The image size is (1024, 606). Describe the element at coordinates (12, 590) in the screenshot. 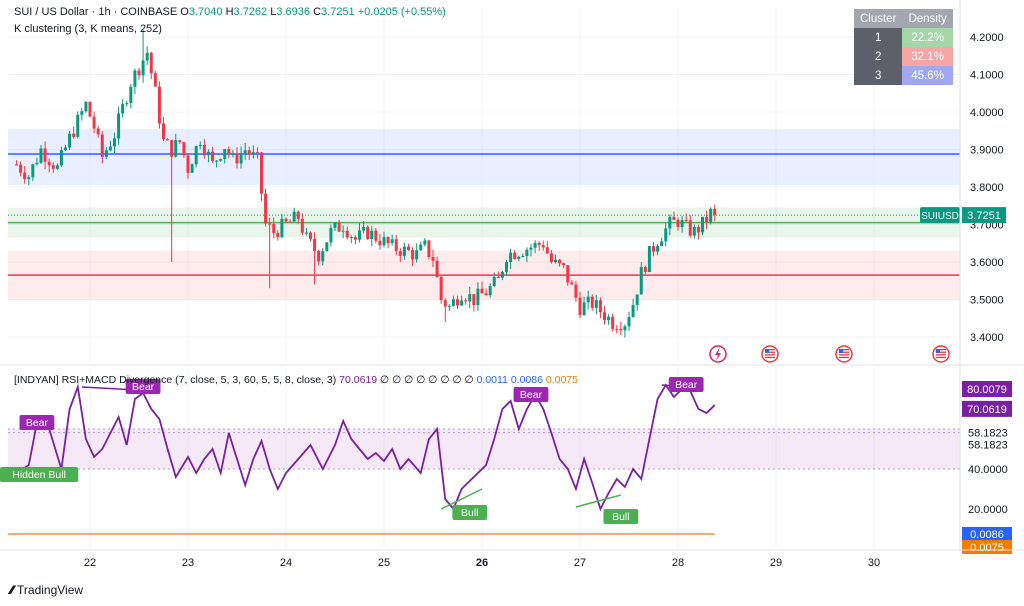

I see `tradingview-mark-icon: ⁄⁄⁄` at that location.